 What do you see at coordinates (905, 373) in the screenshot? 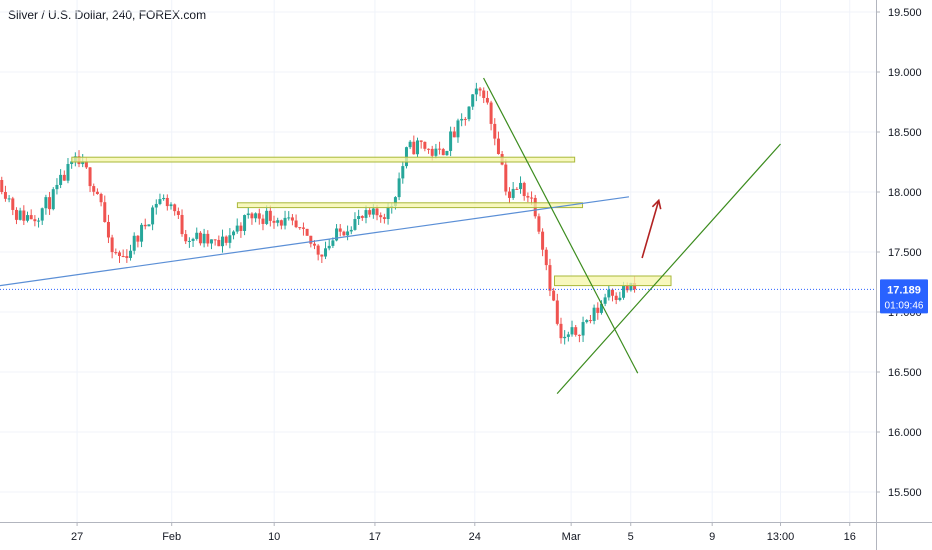
I see `y-tick-label: 16.500` at bounding box center [905, 373].